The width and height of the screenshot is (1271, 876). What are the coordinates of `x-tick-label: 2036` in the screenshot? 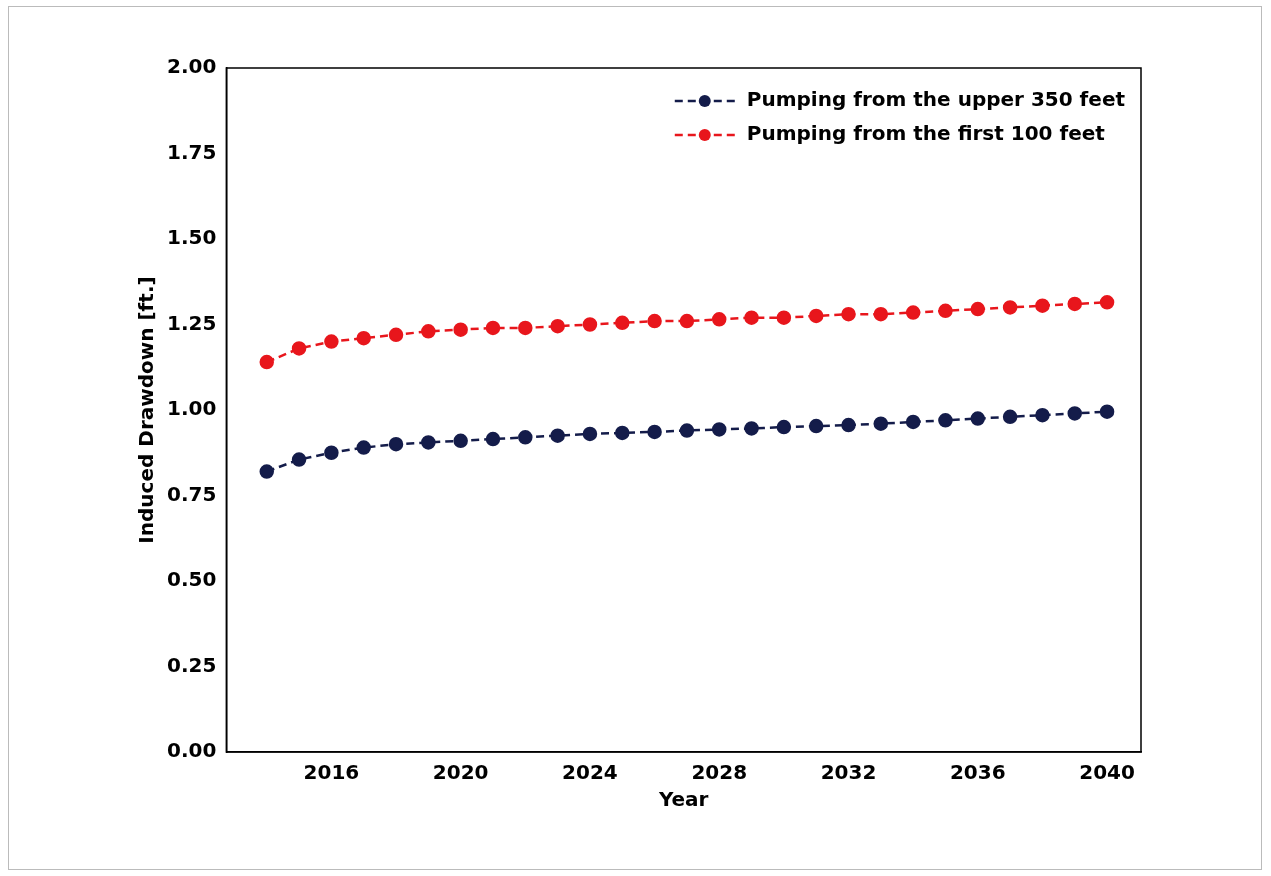 It's located at (977, 772).